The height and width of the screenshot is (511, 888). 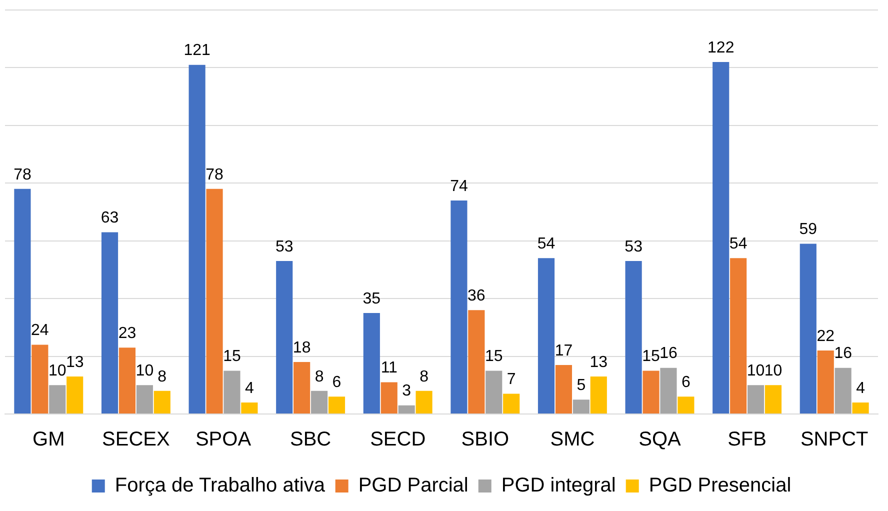 What do you see at coordinates (413, 485) in the screenshot?
I see `legend-label: PGD Parcial` at bounding box center [413, 485].